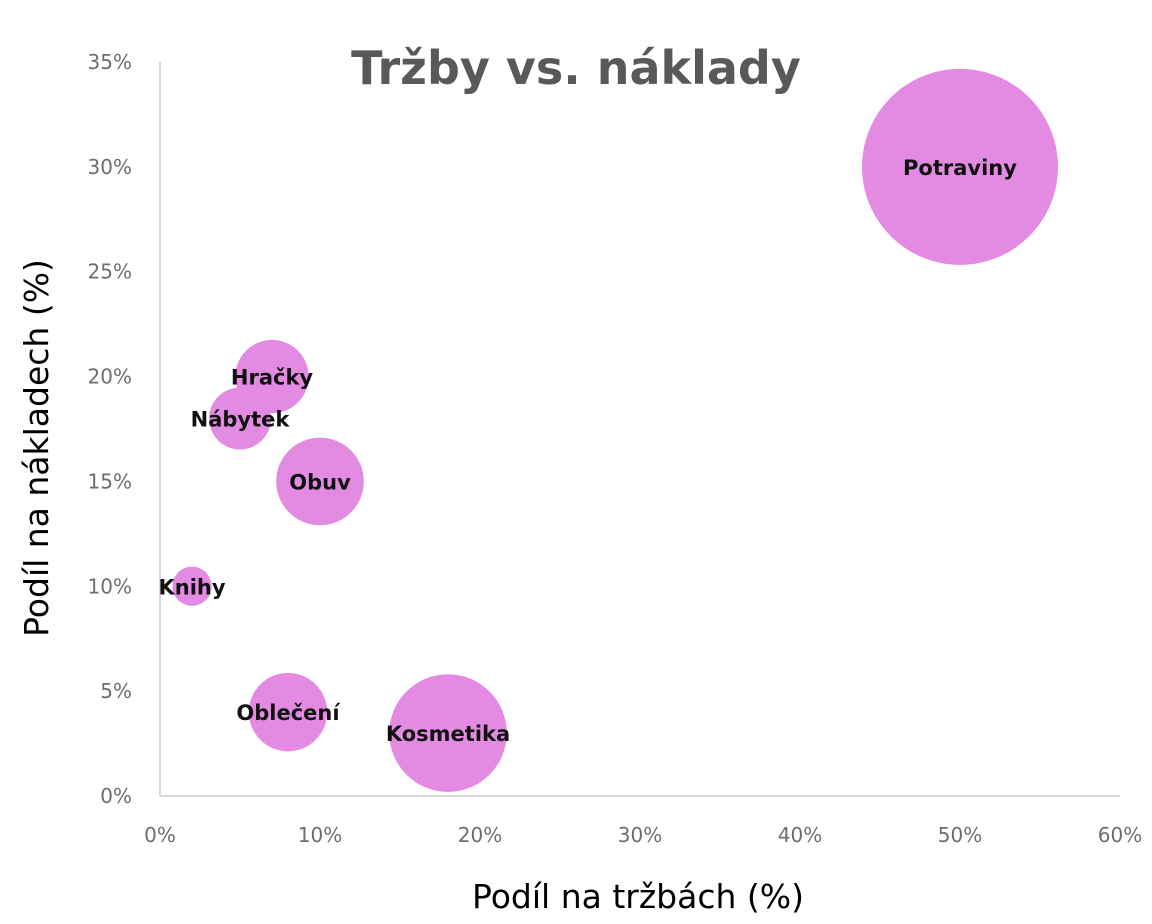  What do you see at coordinates (272, 378) in the screenshot?
I see `bubble-label: Hračky` at bounding box center [272, 378].